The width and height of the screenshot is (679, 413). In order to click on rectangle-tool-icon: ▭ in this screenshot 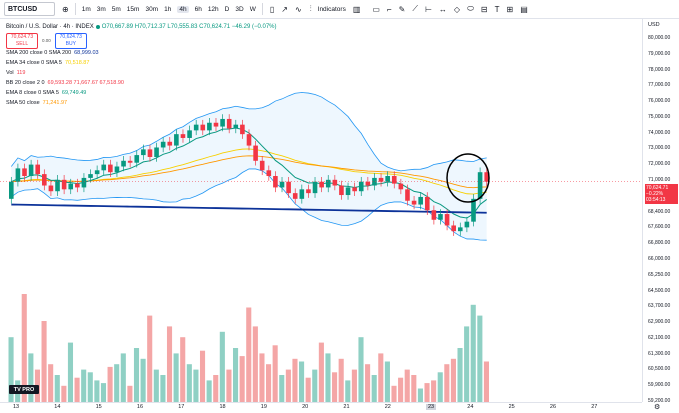, I will do `click(376, 9)`.